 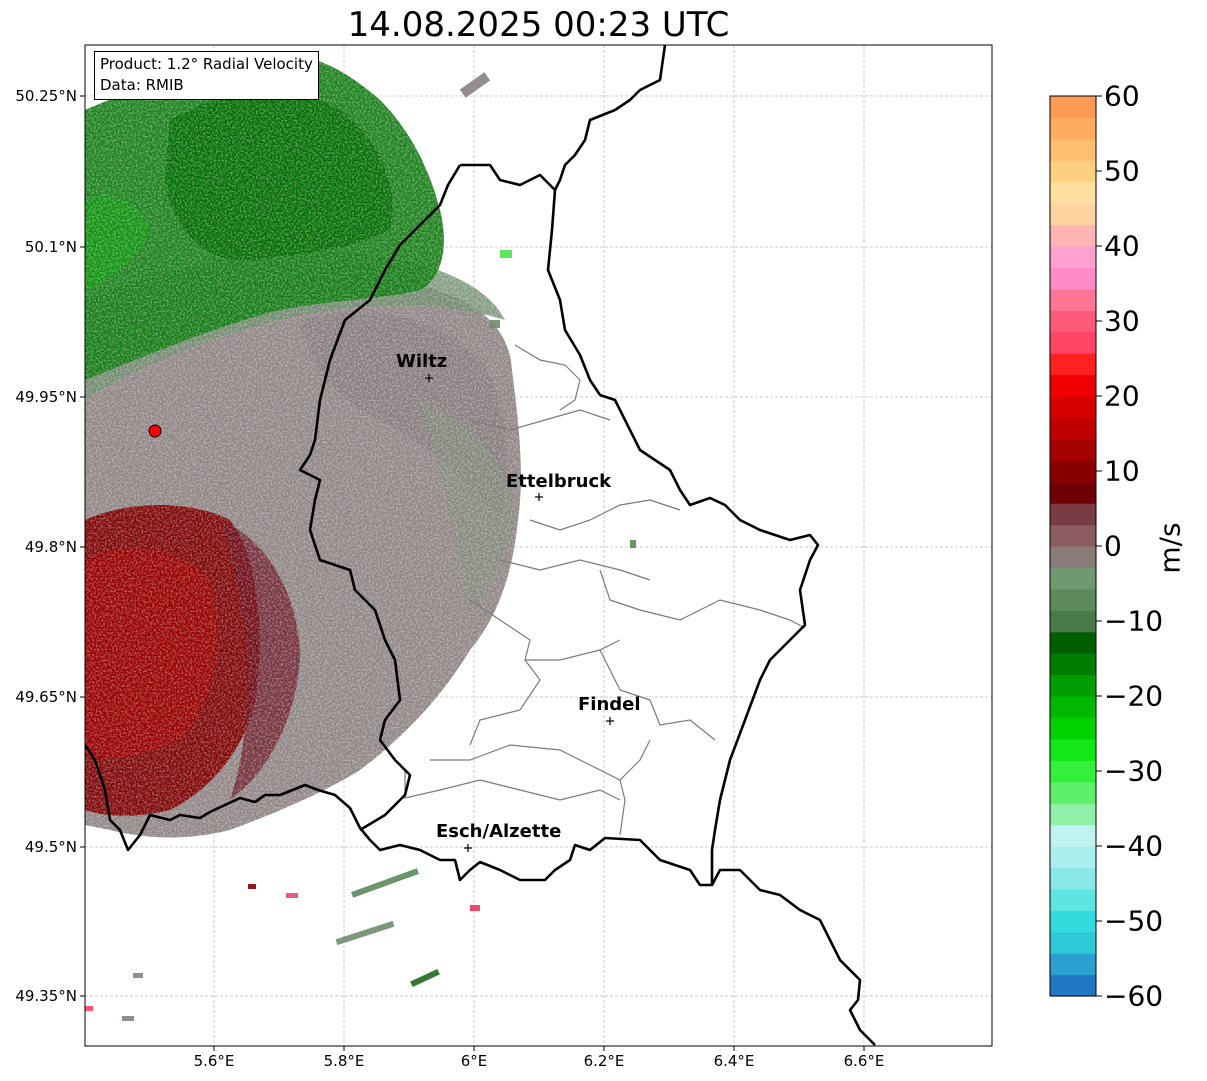 What do you see at coordinates (734, 1061) in the screenshot?
I see `lon-tick-label: 6.4°E` at bounding box center [734, 1061].